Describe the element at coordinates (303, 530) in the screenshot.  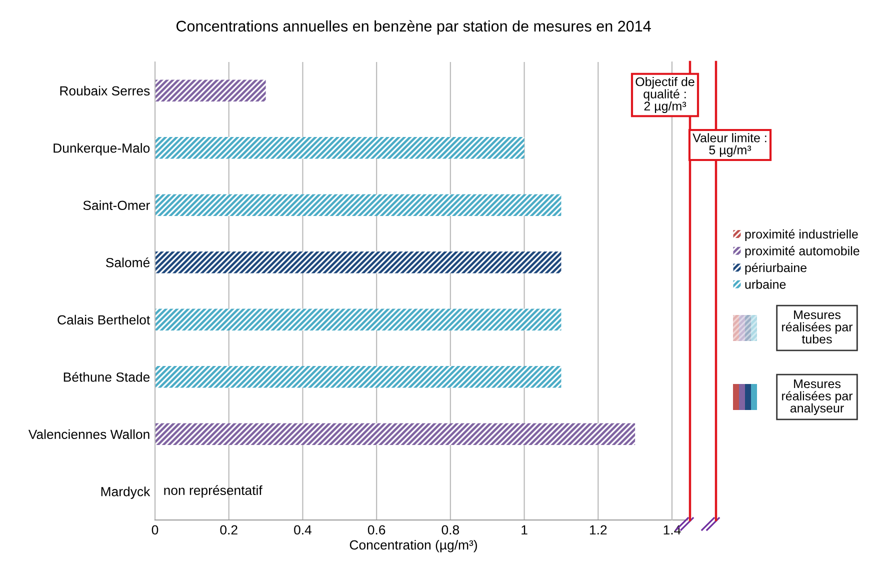
I see `x-tick-label: 0.4` at that location.